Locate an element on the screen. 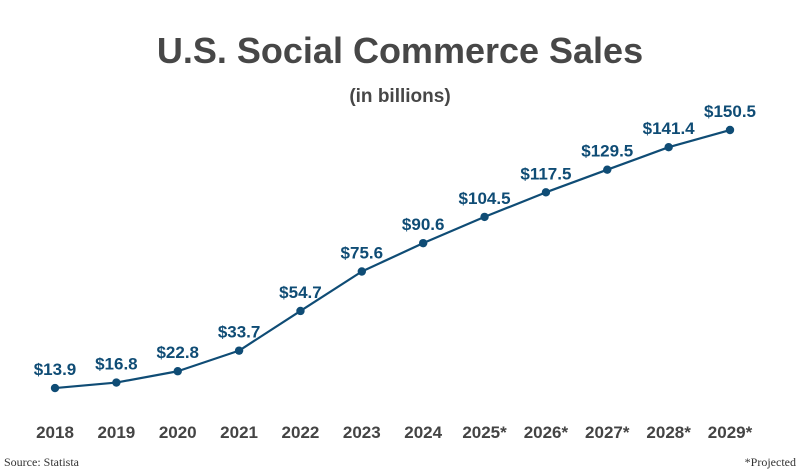  x-tick-label: 2024 is located at coordinates (423, 432).